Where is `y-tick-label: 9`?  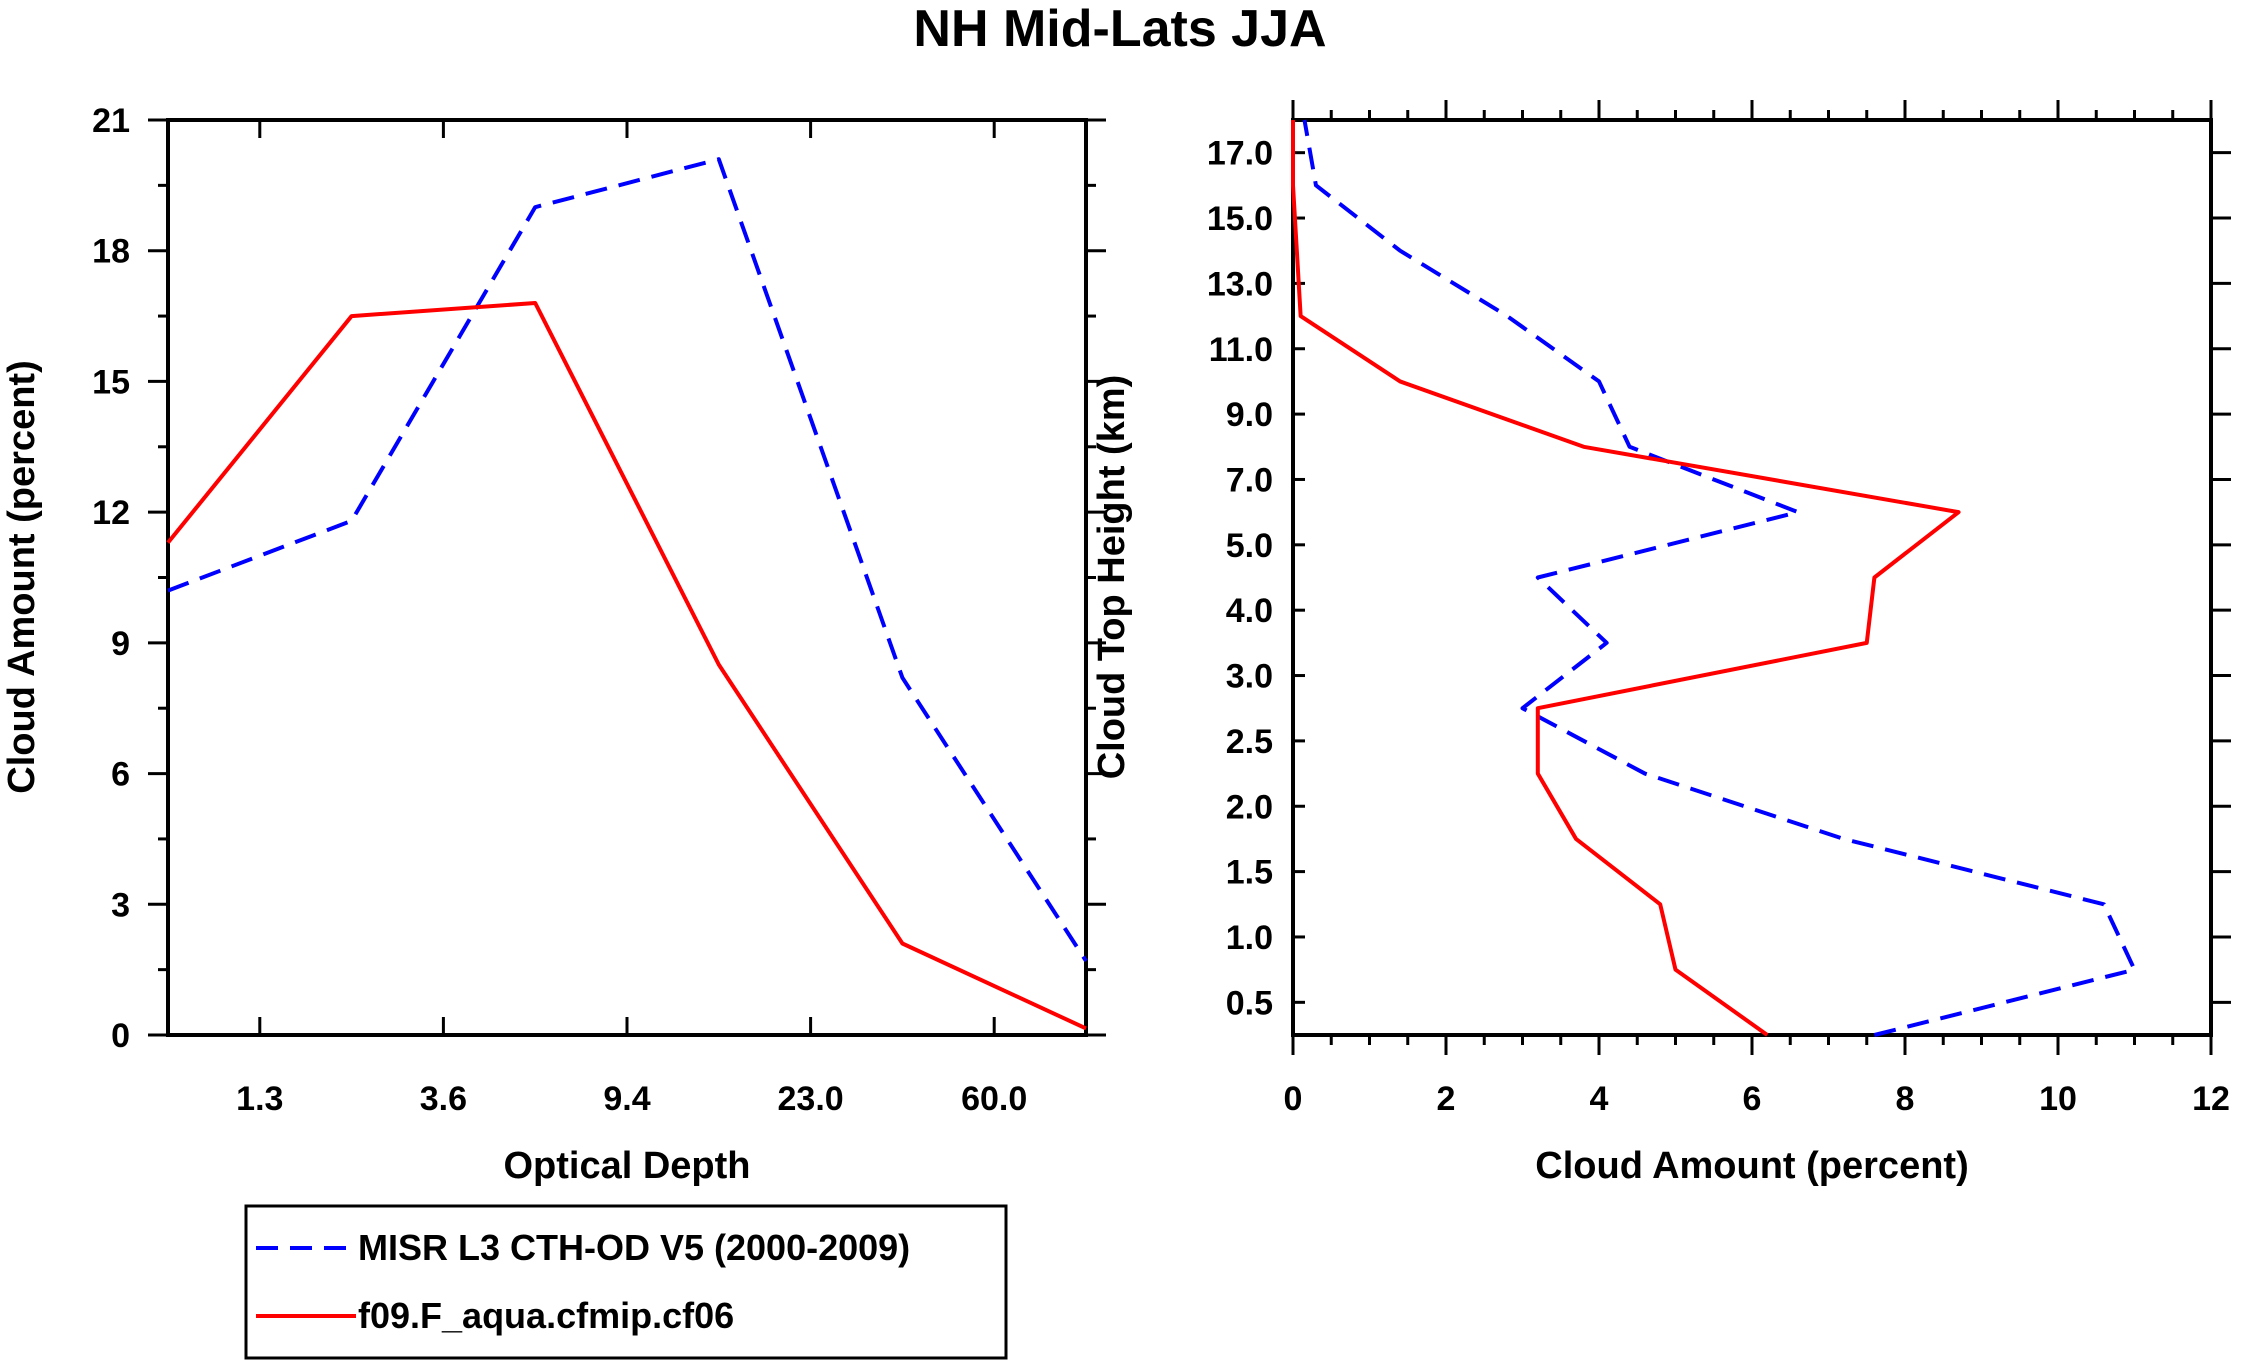 y-tick-label: 9 is located at coordinates (120, 644).